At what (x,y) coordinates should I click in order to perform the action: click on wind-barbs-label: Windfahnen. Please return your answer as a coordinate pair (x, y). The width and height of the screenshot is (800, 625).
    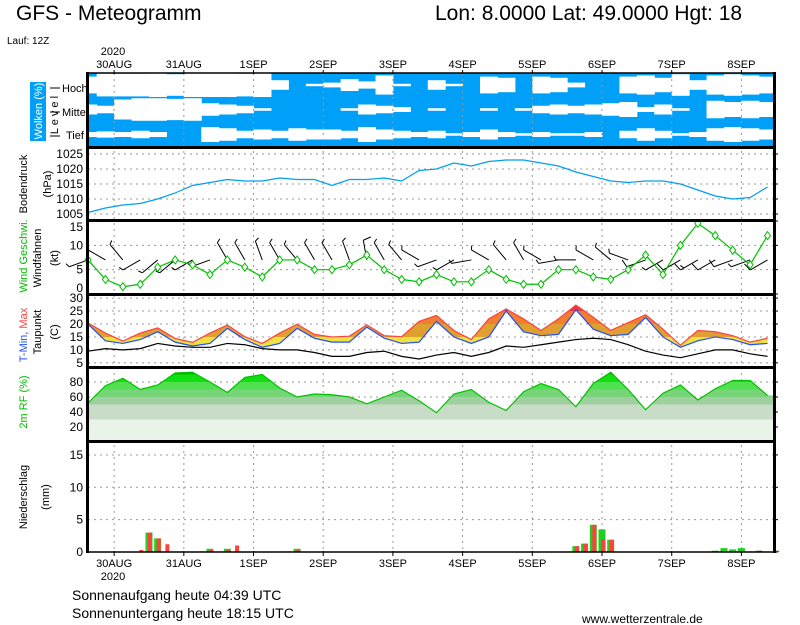
    Looking at the image, I should click on (38, 258).